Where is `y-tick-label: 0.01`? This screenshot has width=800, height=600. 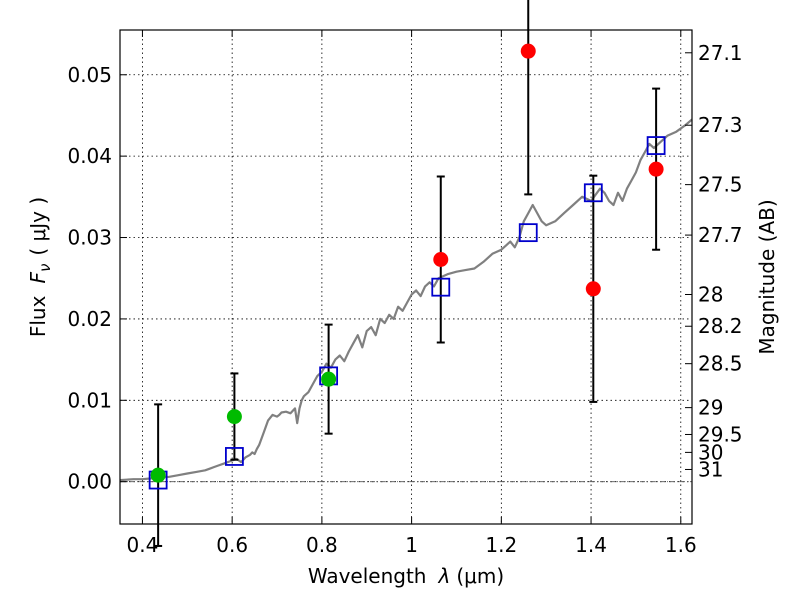 y-tick-label: 0.01 is located at coordinates (89, 400).